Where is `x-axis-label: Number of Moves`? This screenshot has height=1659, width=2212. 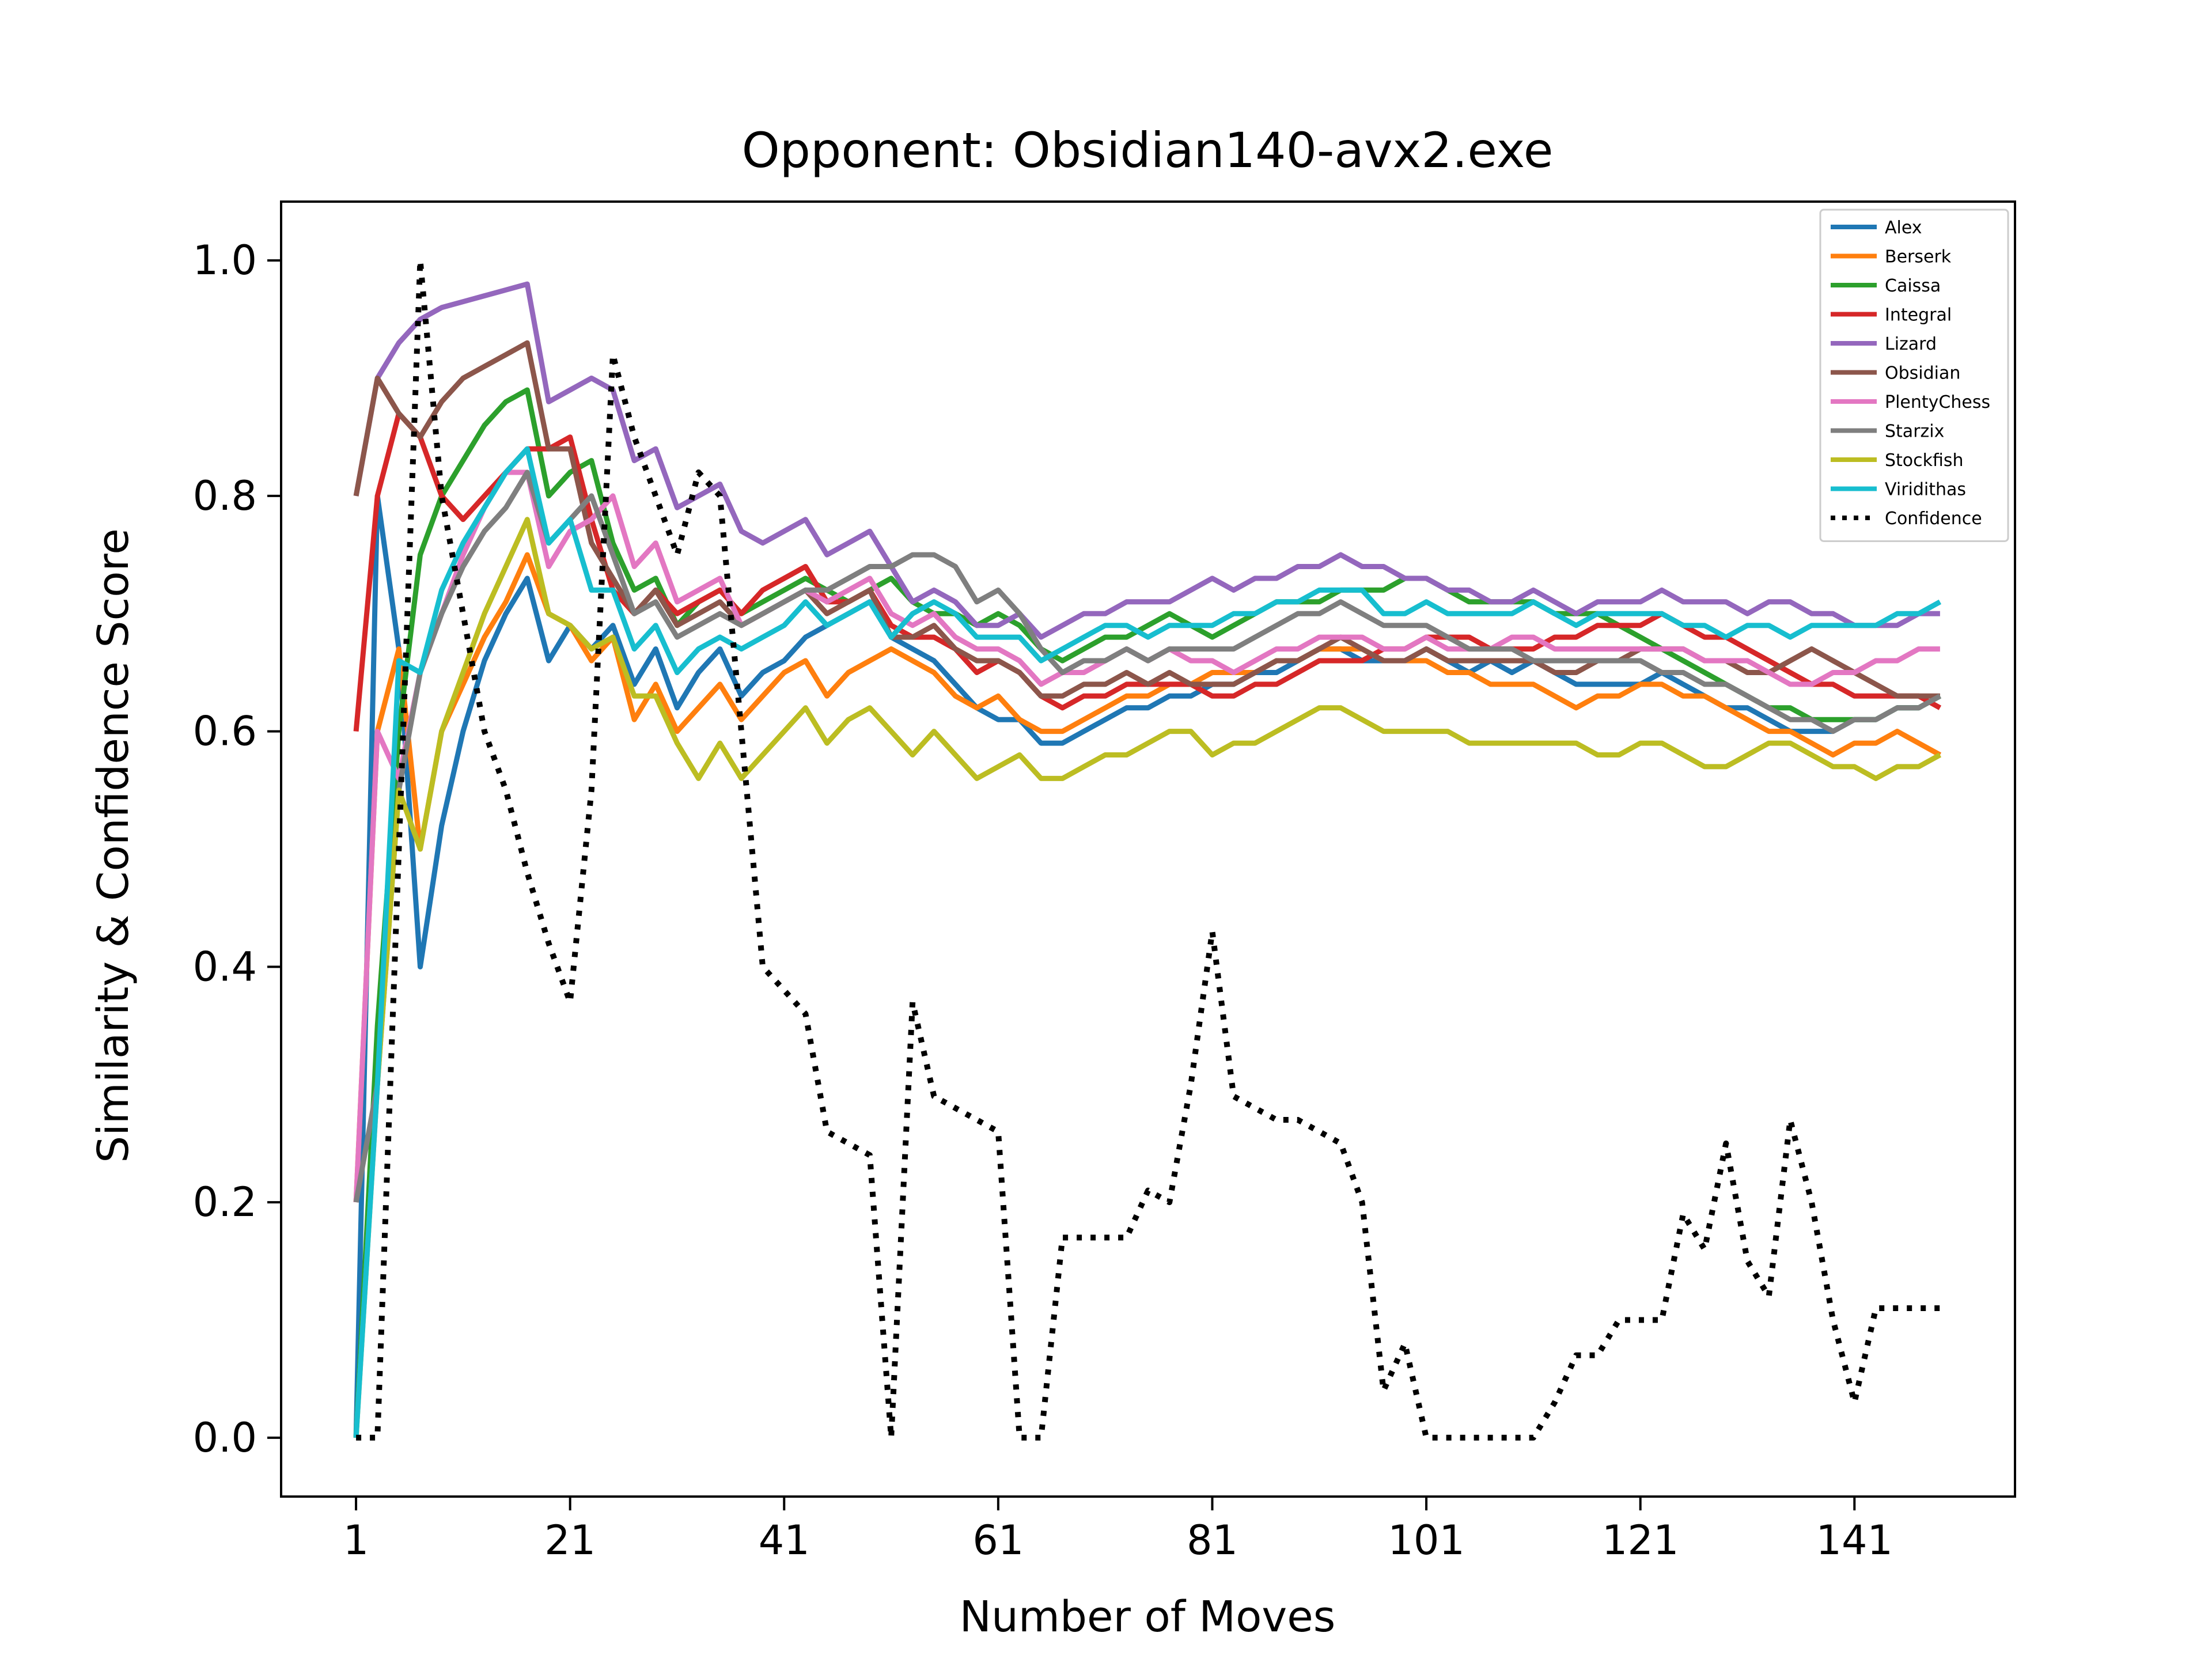
x-axis-label: Number of Moves is located at coordinates (1148, 1617).